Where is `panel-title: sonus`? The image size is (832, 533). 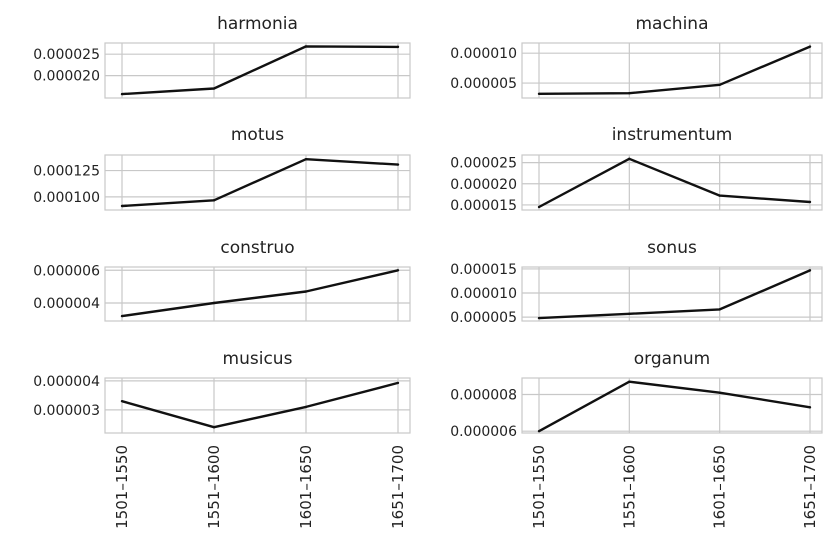 panel-title: sonus is located at coordinates (672, 248).